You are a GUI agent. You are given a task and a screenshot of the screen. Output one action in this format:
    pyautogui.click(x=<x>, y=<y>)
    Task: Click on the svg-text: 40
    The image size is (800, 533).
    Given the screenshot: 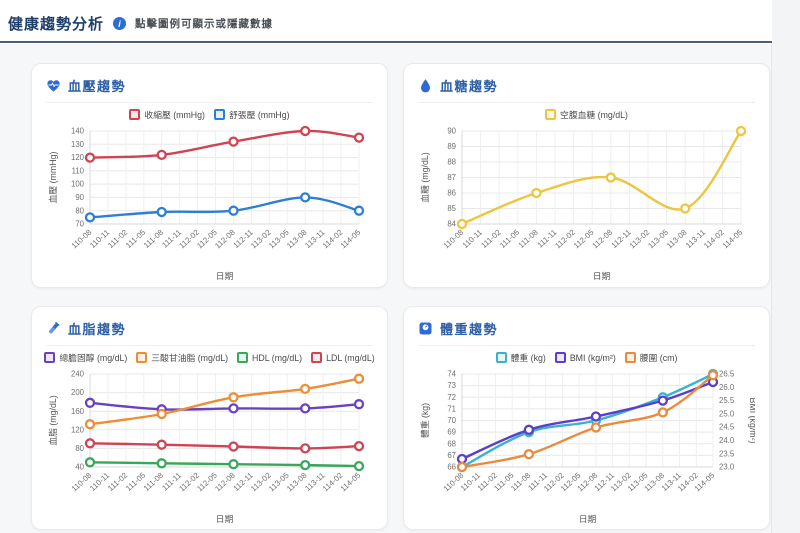 What is the action you would take?
    pyautogui.click(x=79, y=467)
    